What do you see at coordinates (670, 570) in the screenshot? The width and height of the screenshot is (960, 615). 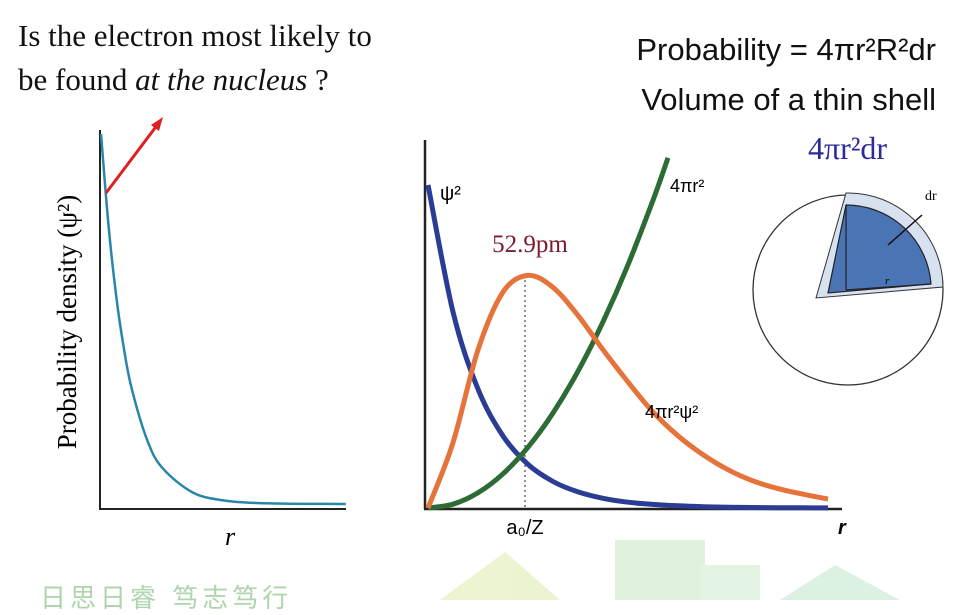 I see `building-watermark` at bounding box center [670, 570].